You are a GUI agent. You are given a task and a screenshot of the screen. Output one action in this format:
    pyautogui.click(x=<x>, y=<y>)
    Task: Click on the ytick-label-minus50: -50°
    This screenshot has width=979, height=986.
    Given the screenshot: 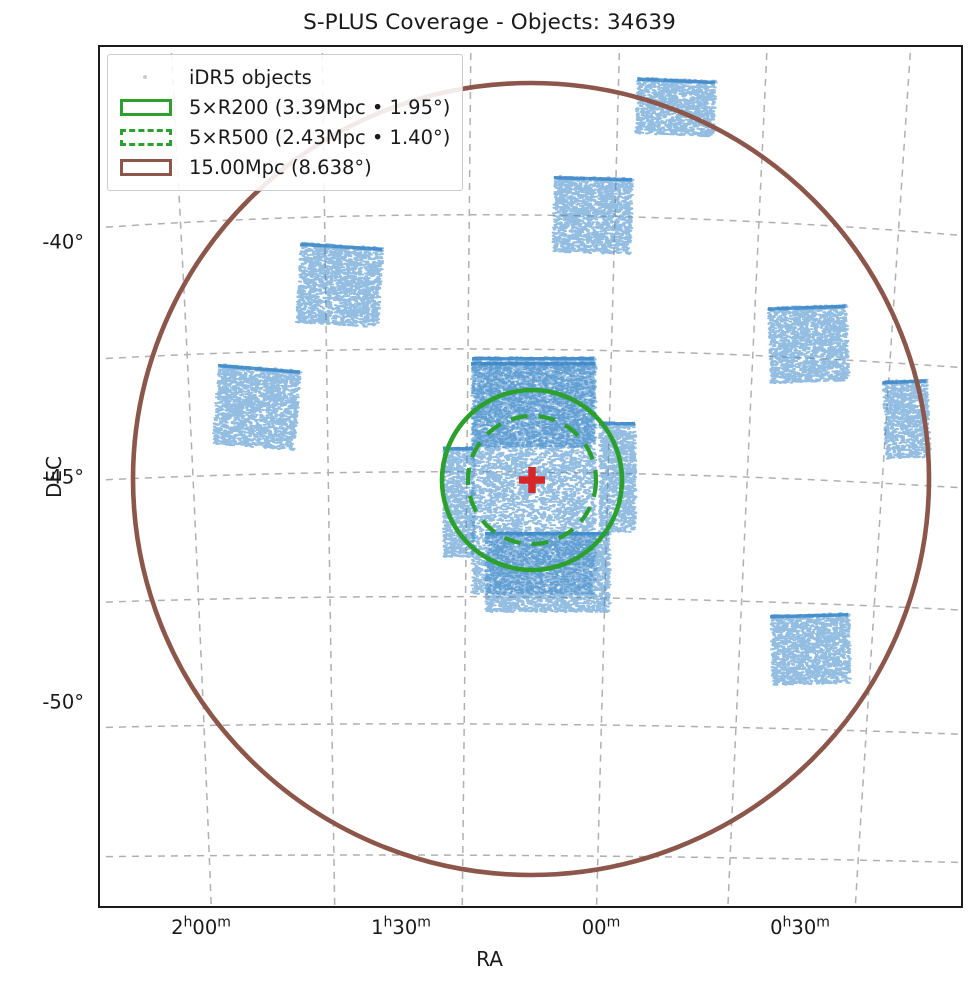 What is the action you would take?
    pyautogui.click(x=63, y=702)
    